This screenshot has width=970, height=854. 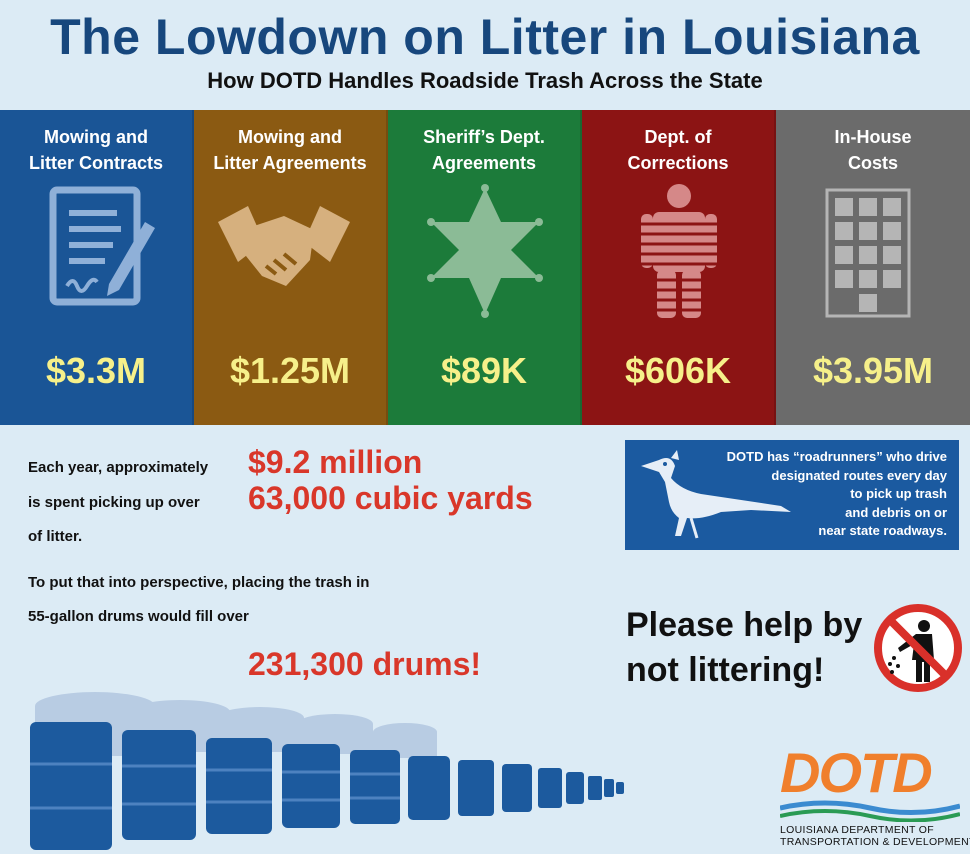 I want to click on logo-line-1: LOUISIANA DEPARTMENT OF, so click(x=857, y=830).